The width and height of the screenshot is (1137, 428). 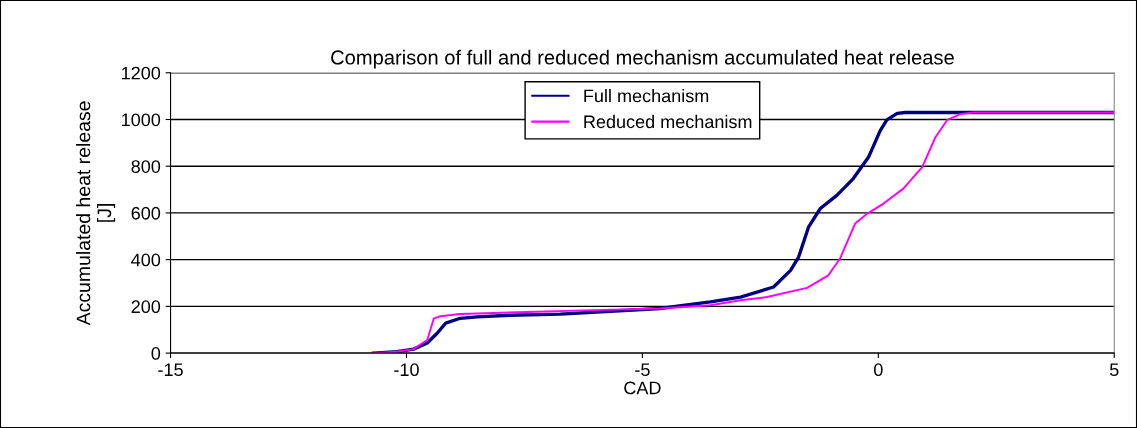 I want to click on y-tick-label: 1000, so click(x=141, y=120).